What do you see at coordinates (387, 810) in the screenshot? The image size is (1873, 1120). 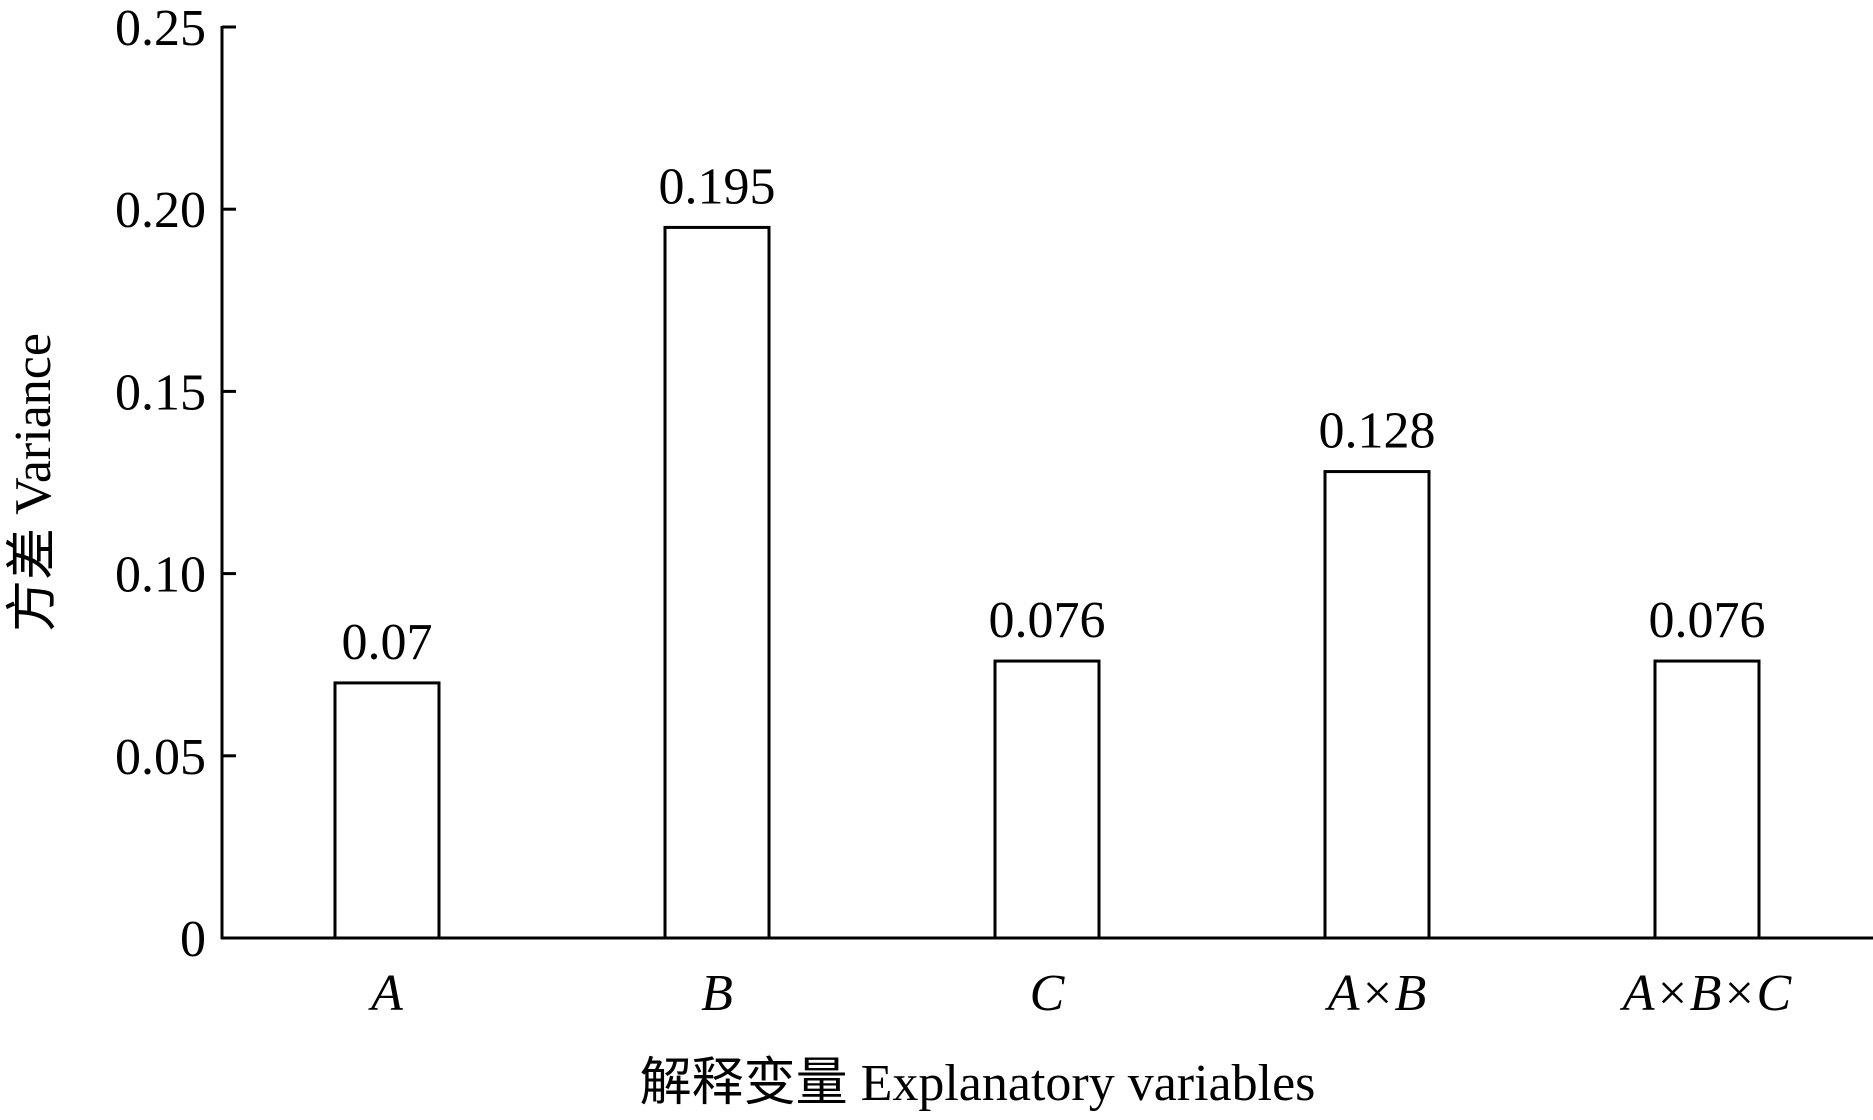 I see `bar-A` at bounding box center [387, 810].